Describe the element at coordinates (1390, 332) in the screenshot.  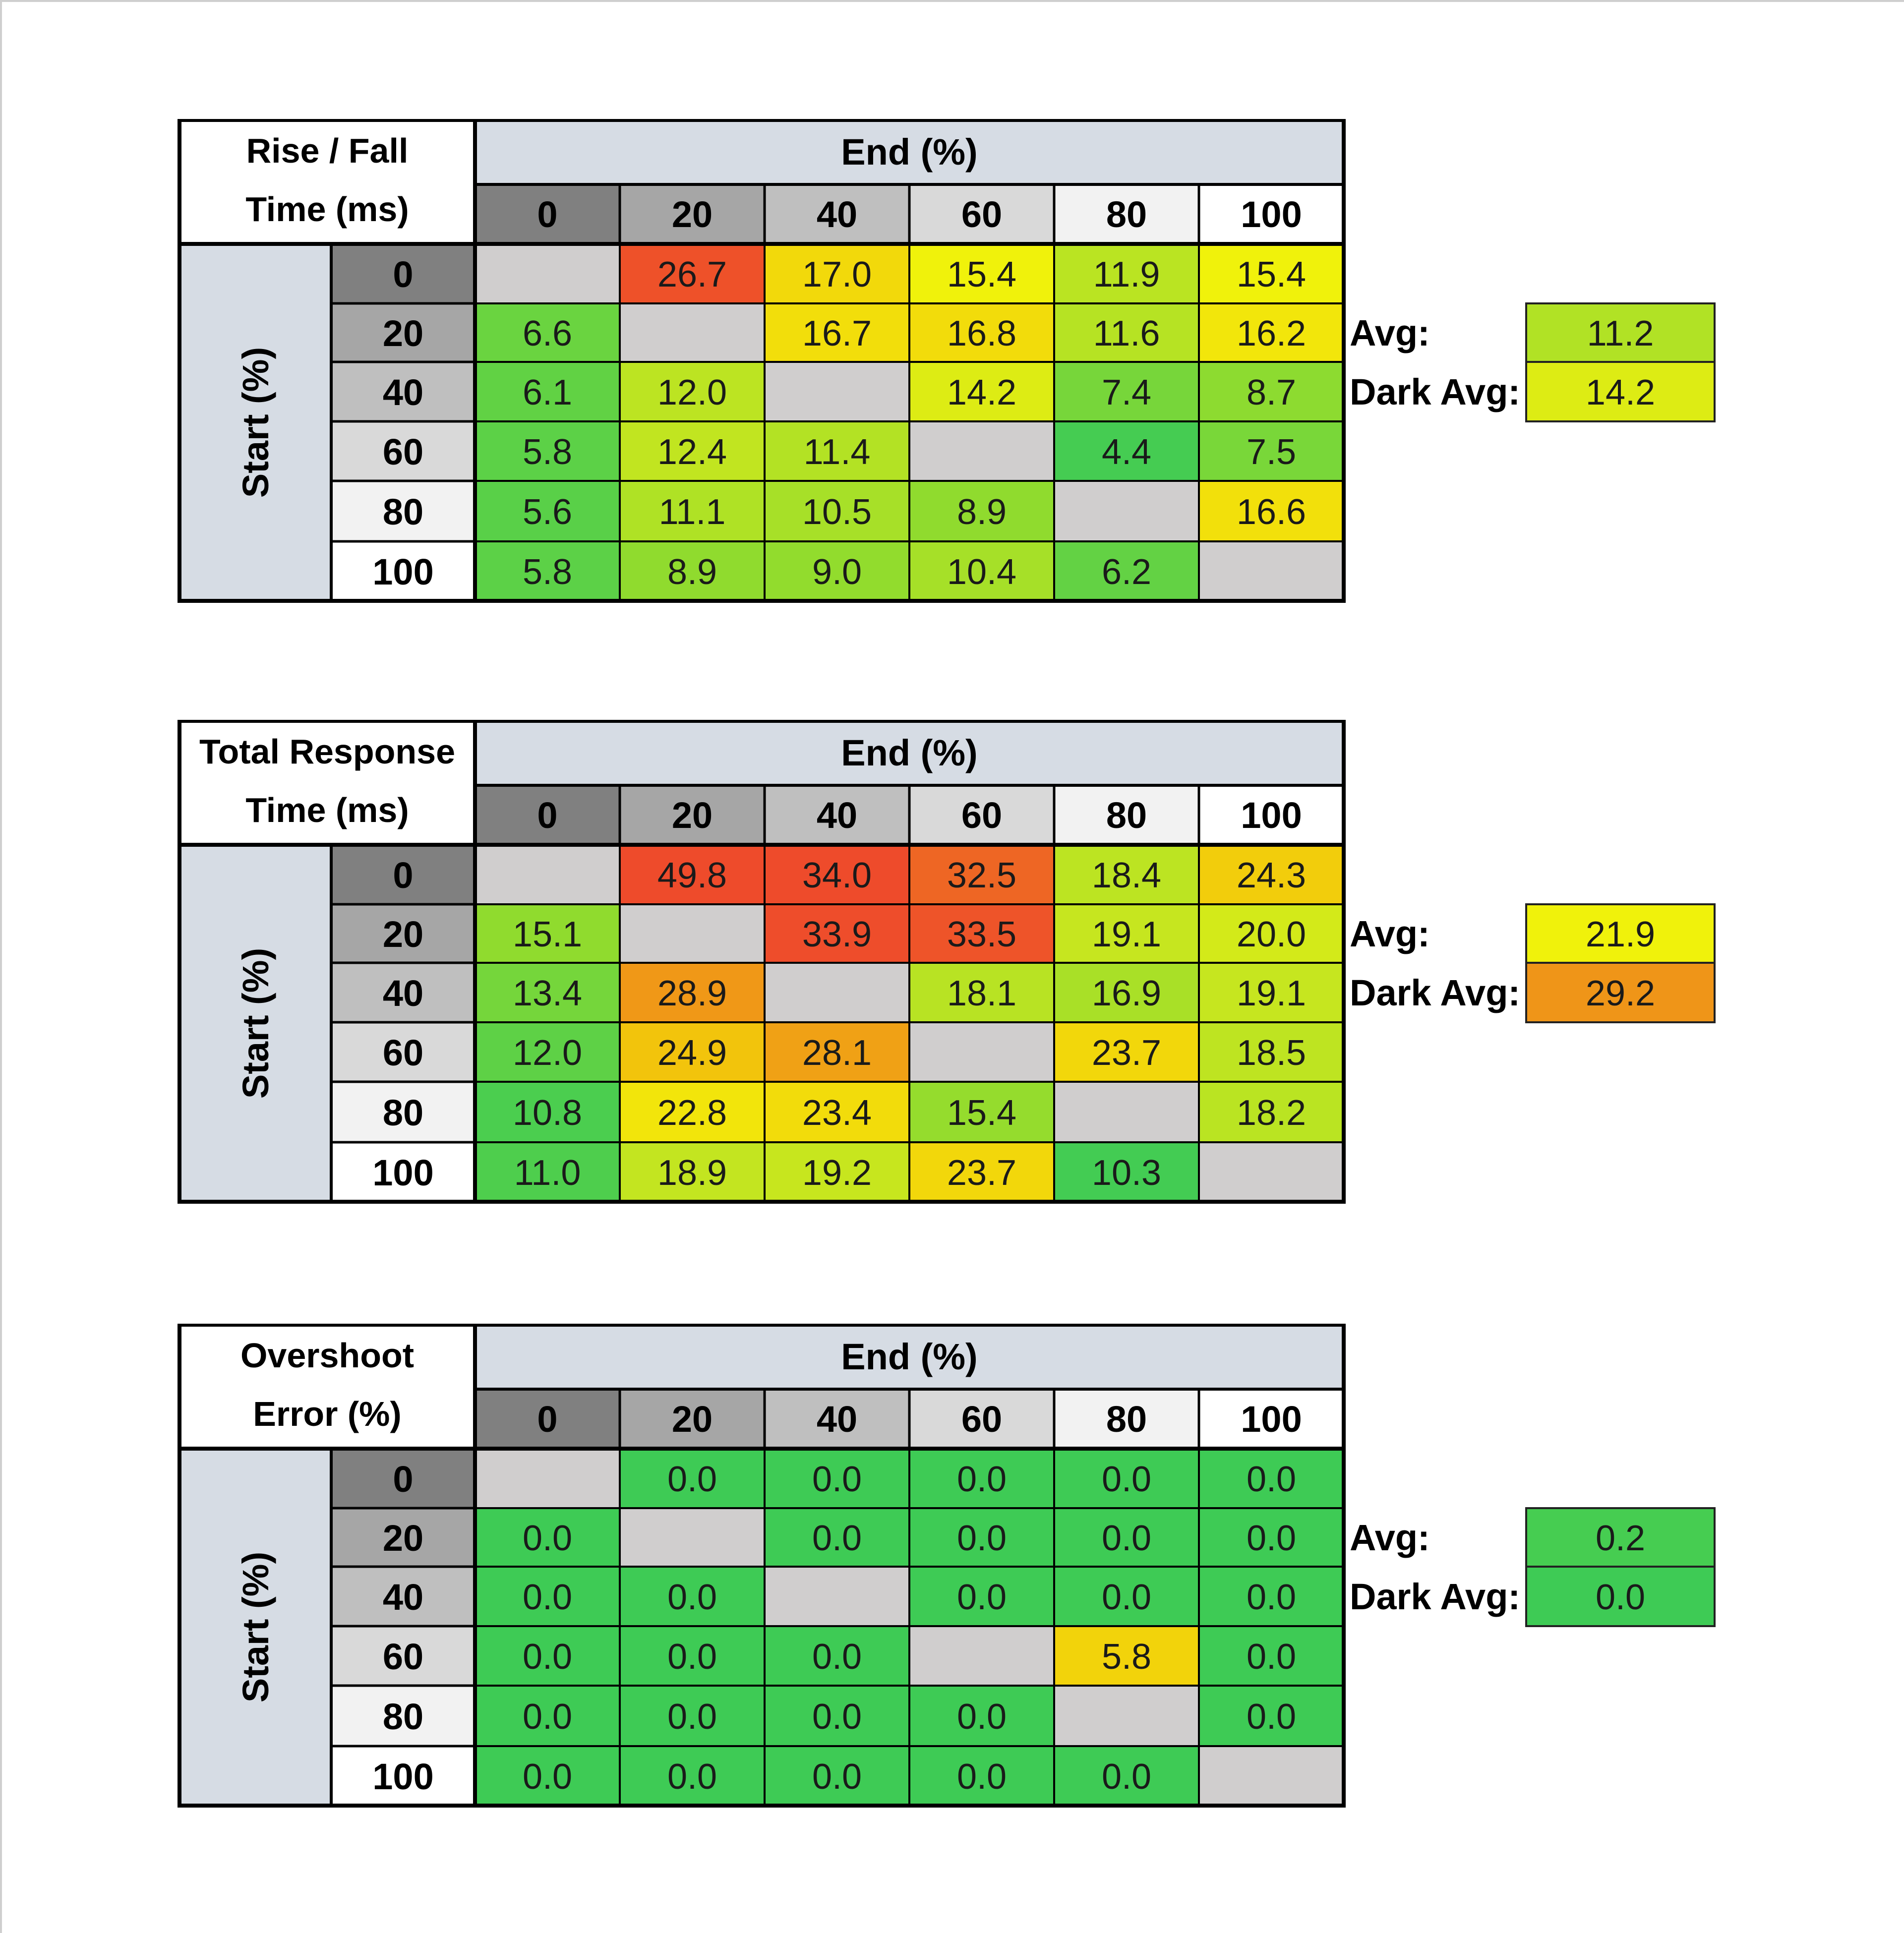
I see `rise-fall-summary-label: Avg:` at that location.